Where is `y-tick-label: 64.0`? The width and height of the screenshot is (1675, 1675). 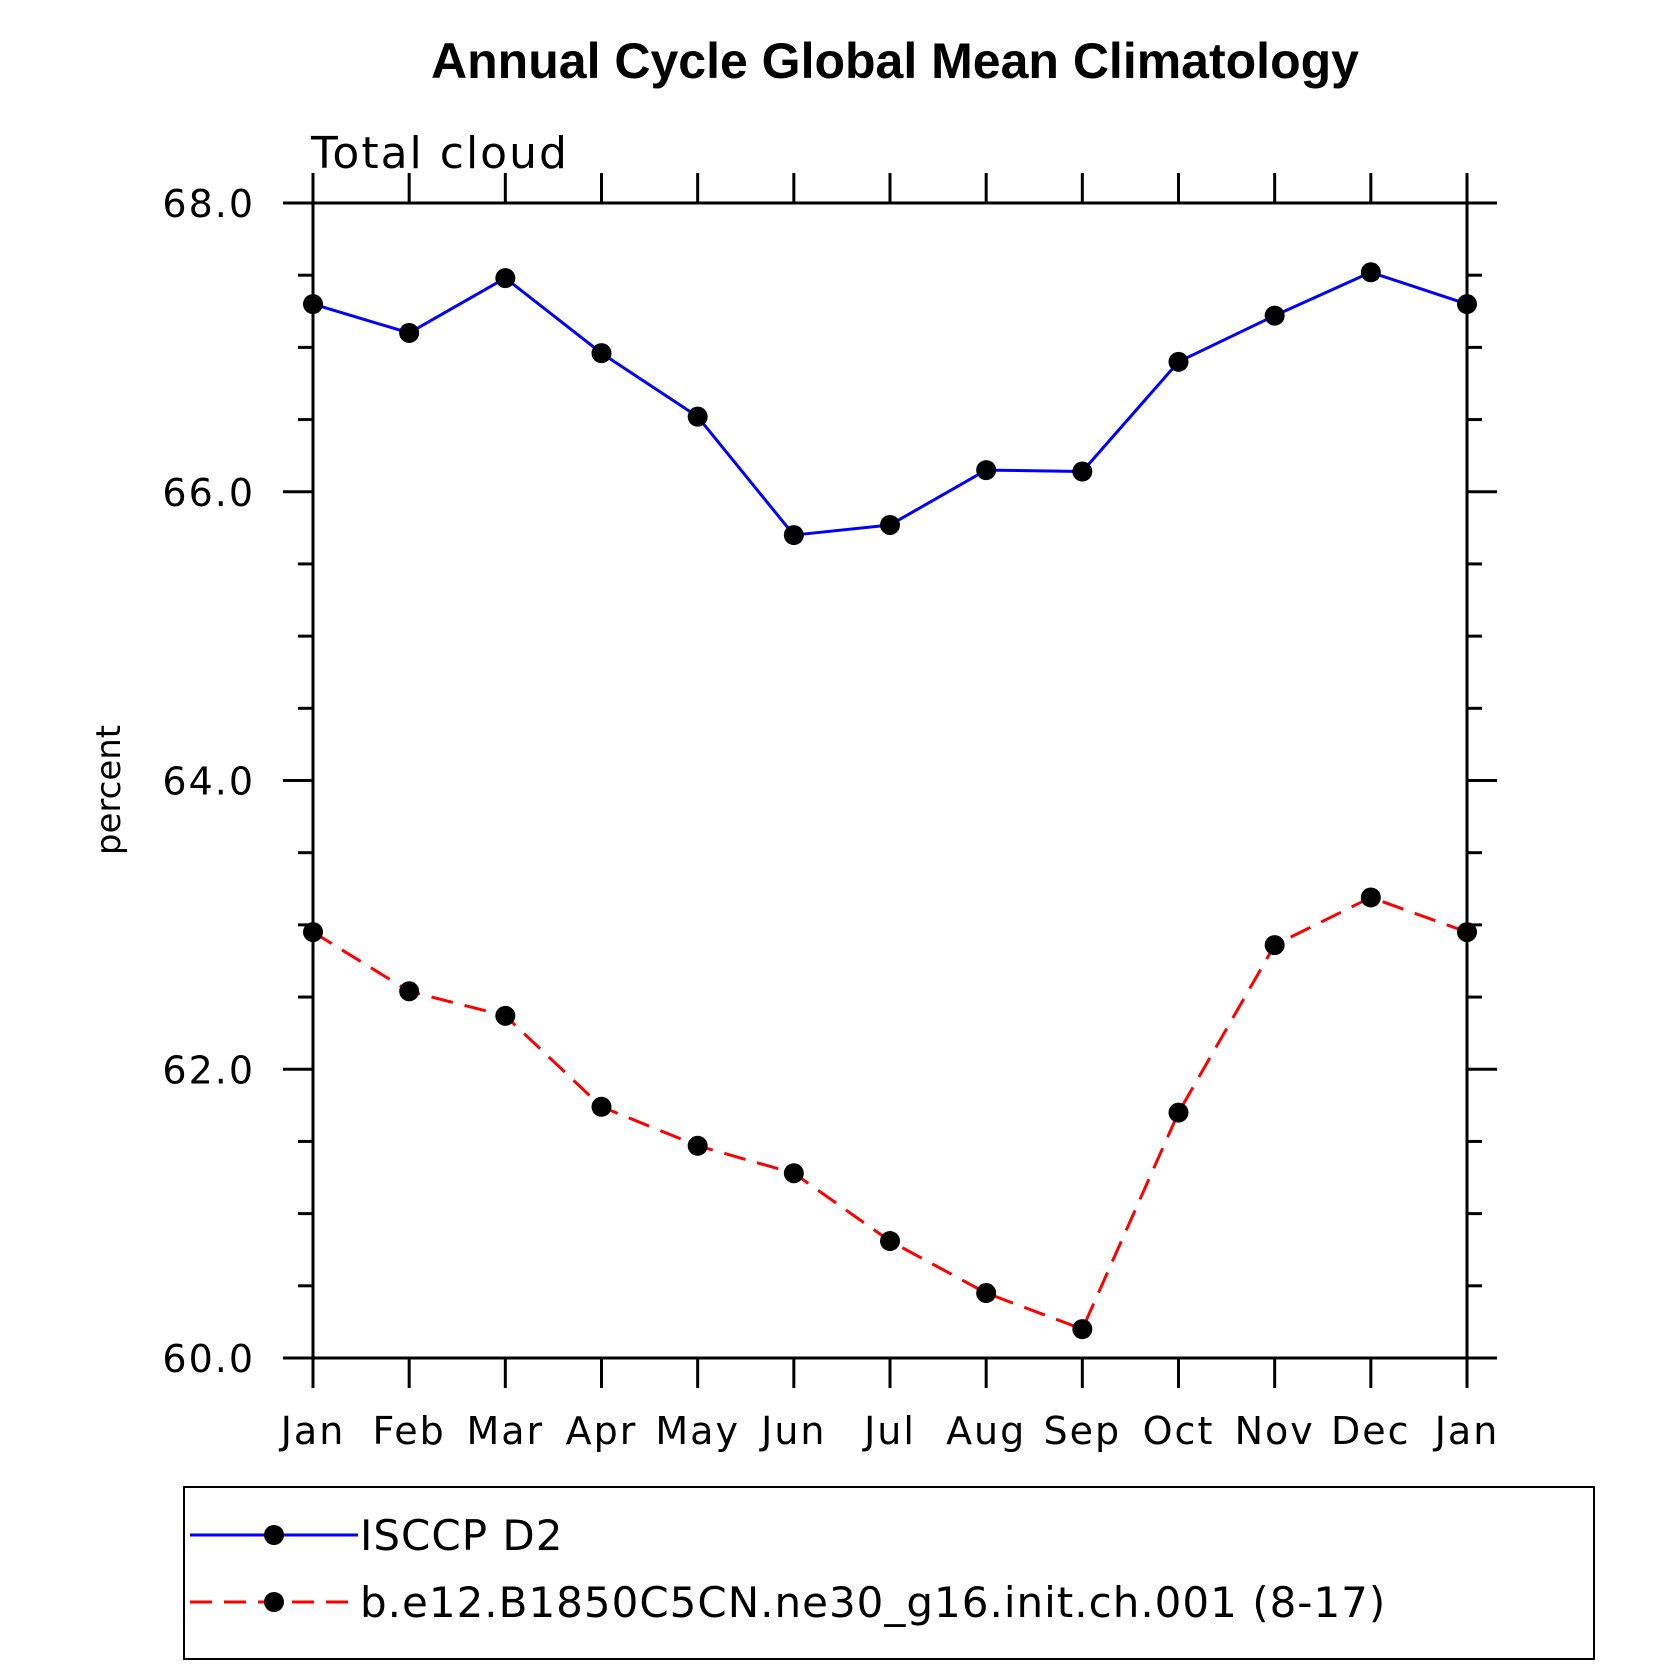 y-tick-label: 64.0 is located at coordinates (208, 782).